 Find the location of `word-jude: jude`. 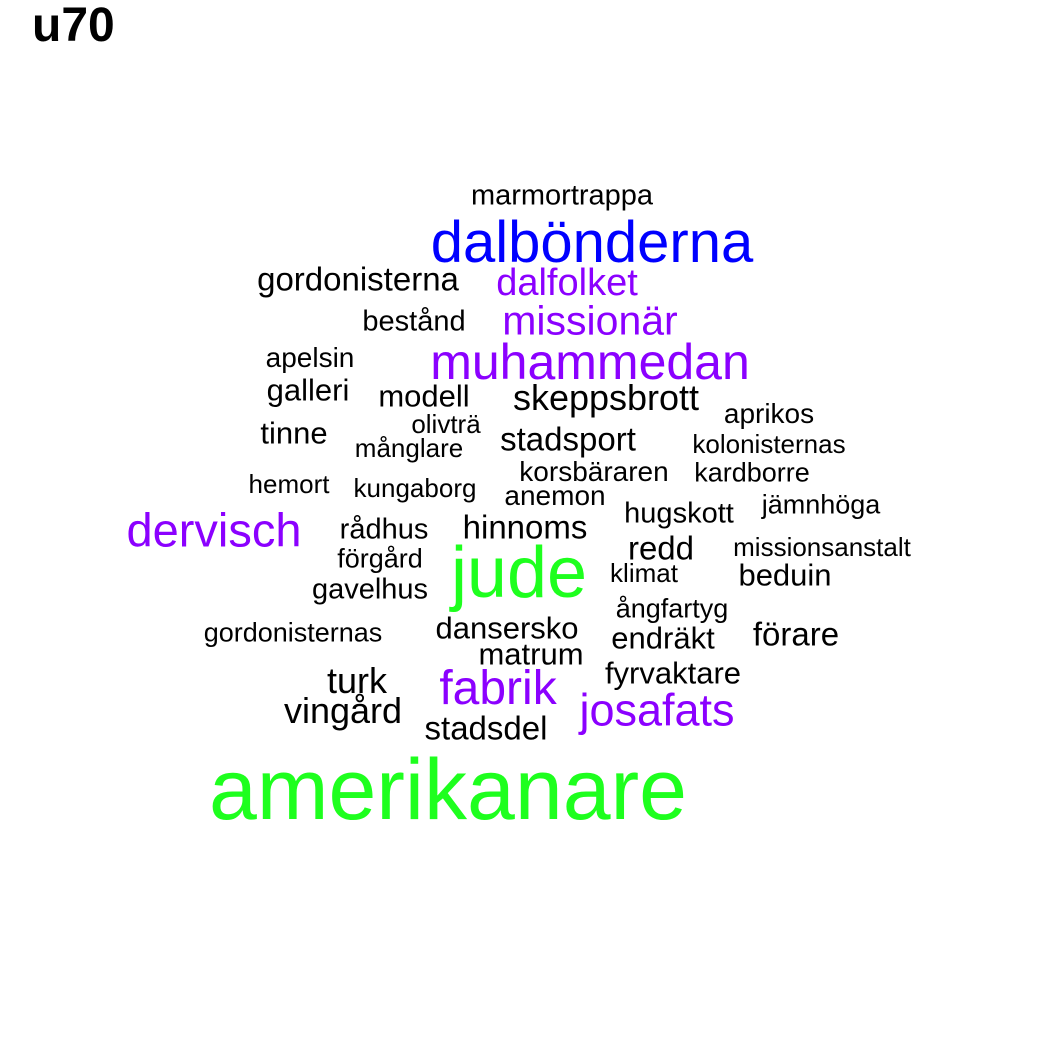

word-jude: jude is located at coordinates (519, 573).